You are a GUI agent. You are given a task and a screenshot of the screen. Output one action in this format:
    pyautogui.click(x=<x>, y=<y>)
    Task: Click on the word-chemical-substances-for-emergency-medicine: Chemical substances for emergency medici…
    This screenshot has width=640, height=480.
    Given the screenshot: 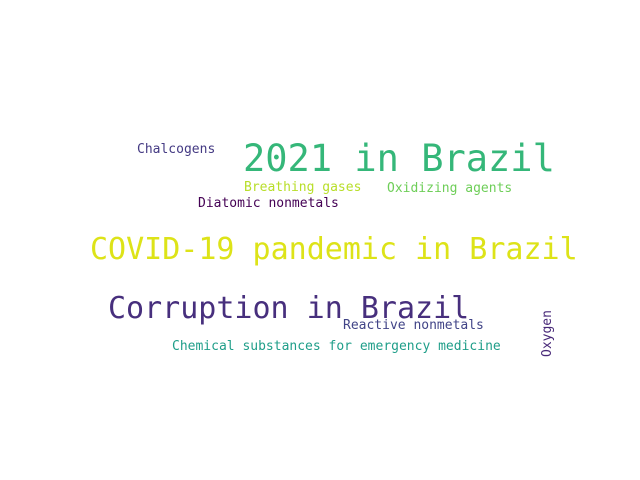 What is the action you would take?
    pyautogui.click(x=336, y=346)
    